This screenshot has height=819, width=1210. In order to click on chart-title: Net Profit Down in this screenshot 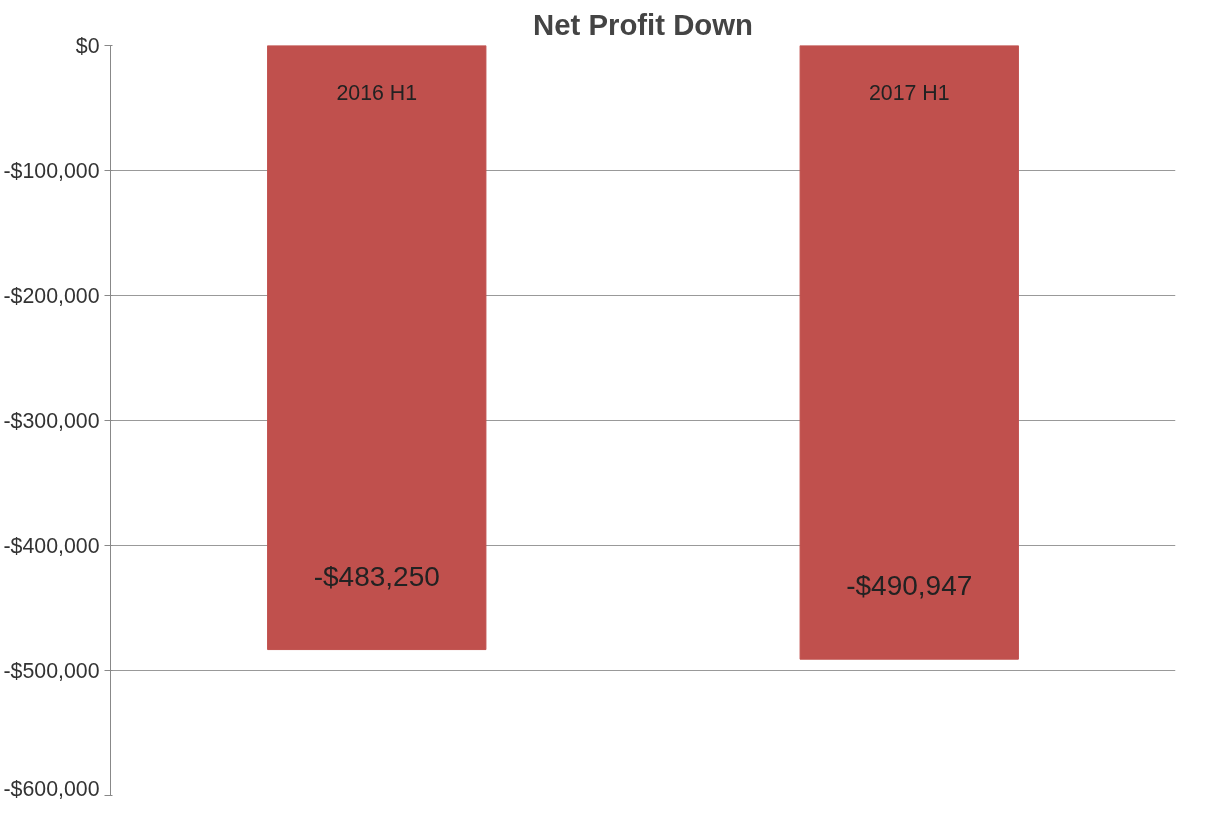, I will do `click(643, 24)`.